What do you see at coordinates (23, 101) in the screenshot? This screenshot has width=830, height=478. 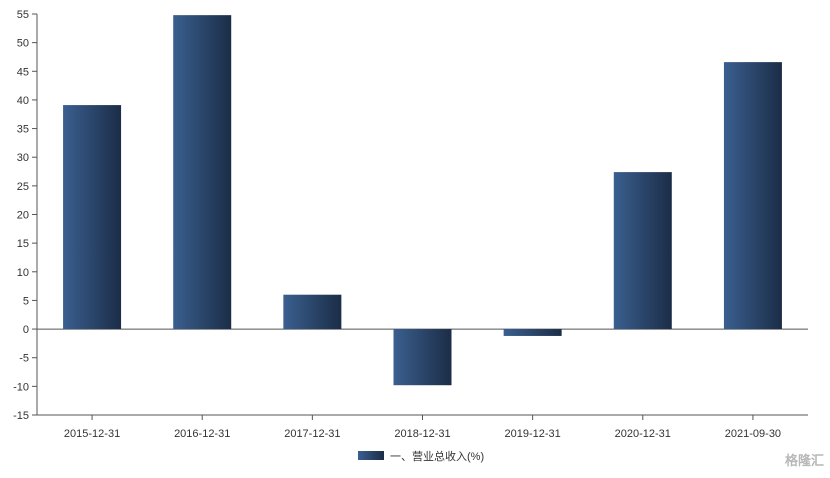 I see `y-tick-label: 40` at bounding box center [23, 101].